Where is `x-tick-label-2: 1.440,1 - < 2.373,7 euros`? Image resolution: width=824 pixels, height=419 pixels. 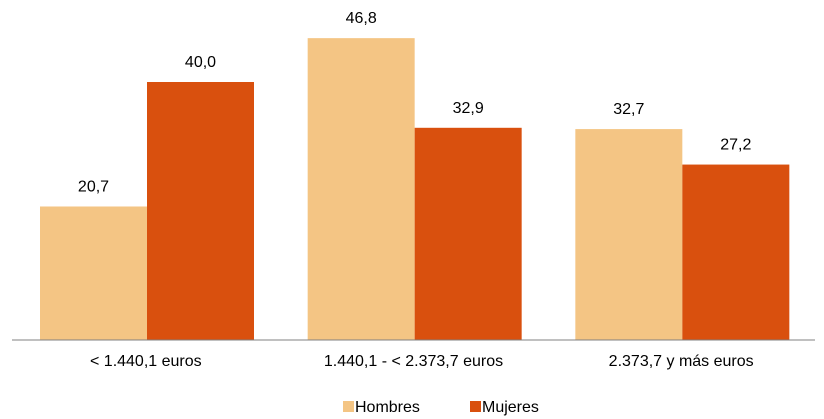
x-tick-label-2: 1.440,1 - < 2.373,7 euros is located at coordinates (413, 361).